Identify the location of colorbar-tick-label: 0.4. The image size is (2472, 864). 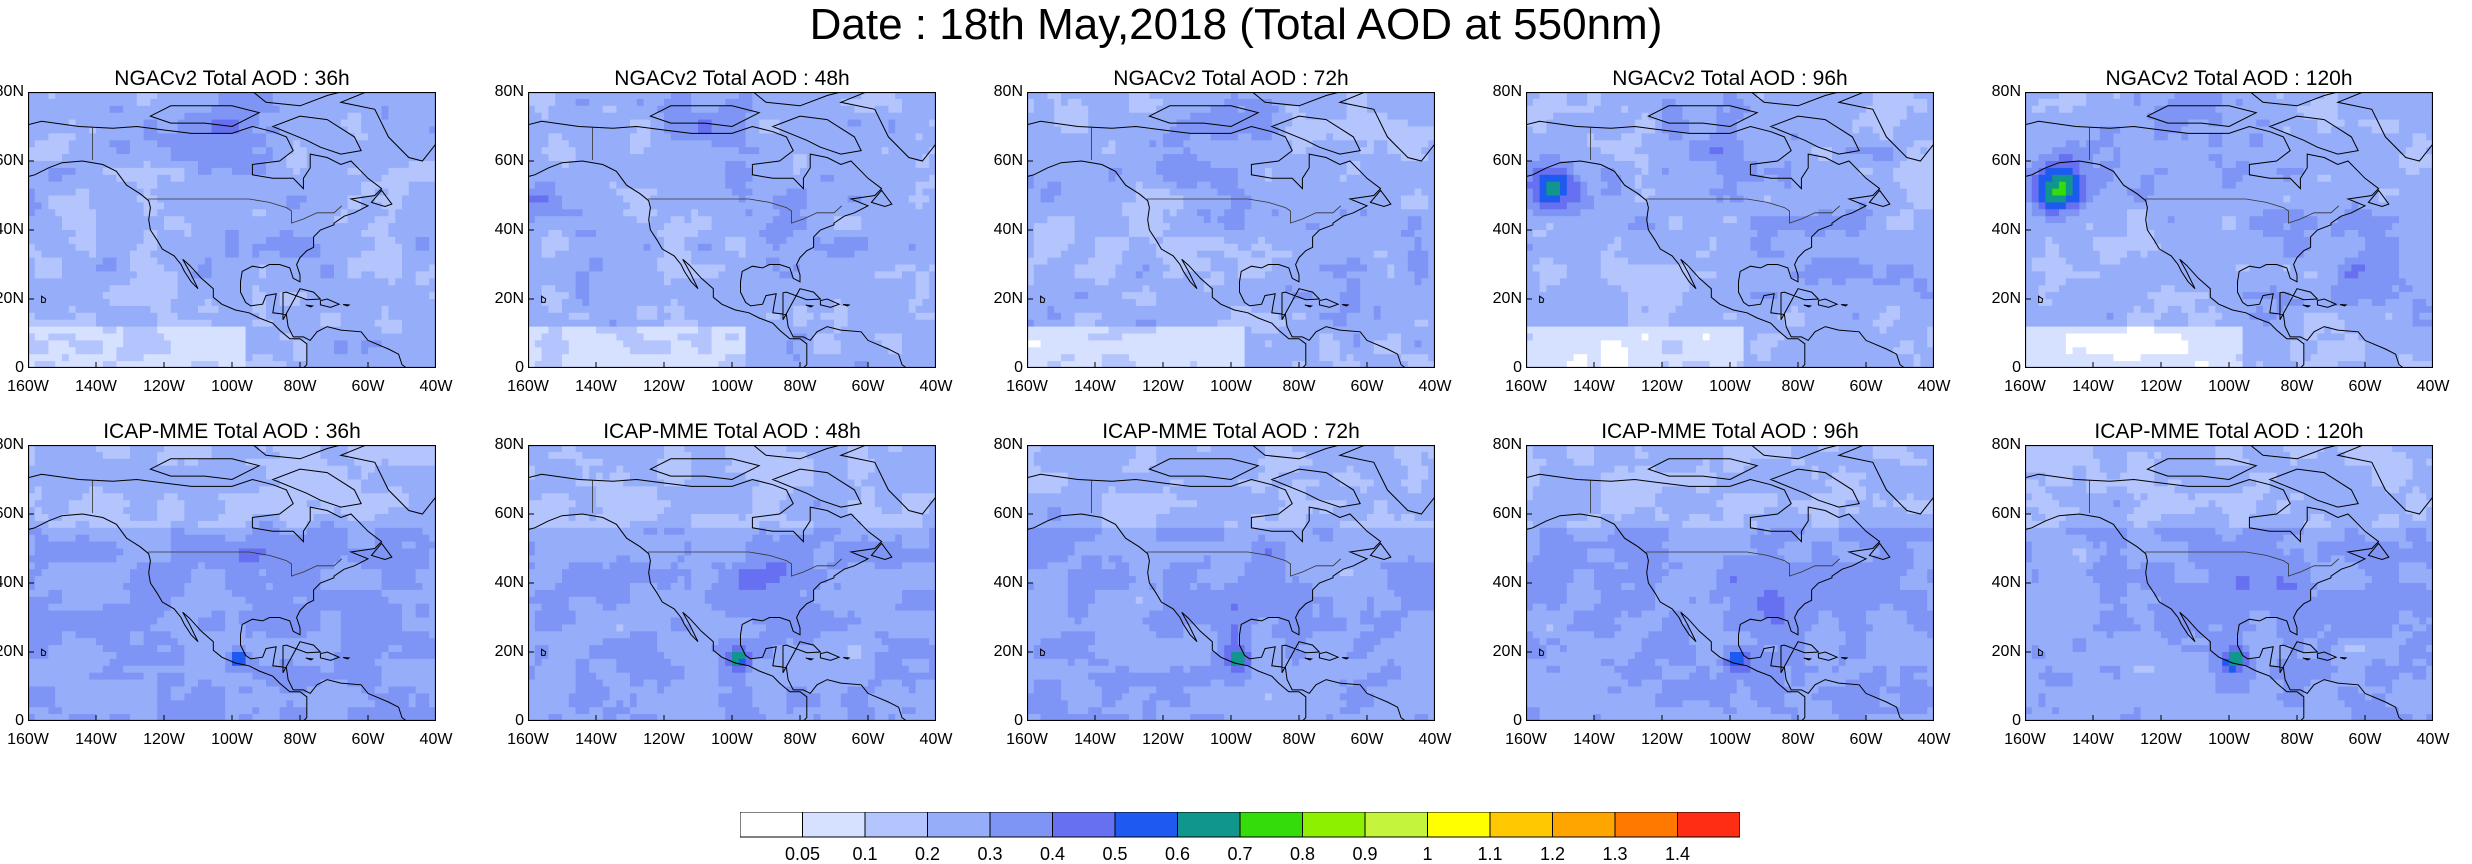
(1053, 854).